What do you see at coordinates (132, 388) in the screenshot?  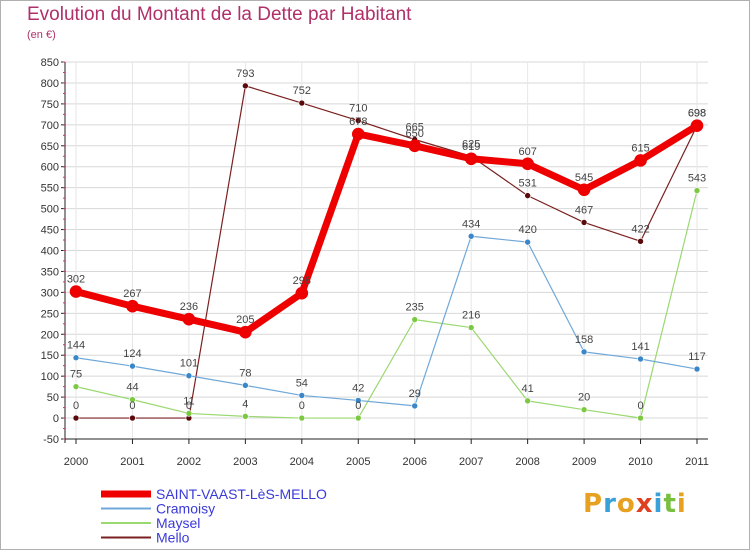 I see `data-label: 44` at bounding box center [132, 388].